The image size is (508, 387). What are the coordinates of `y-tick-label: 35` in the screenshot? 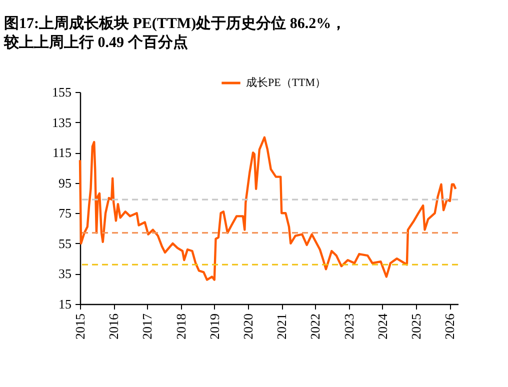 It's located at (65, 274).